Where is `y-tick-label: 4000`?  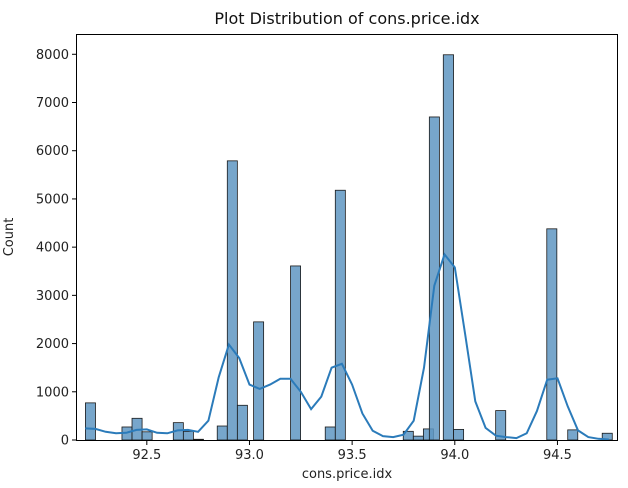
y-tick-label: 4000 is located at coordinates (52, 248).